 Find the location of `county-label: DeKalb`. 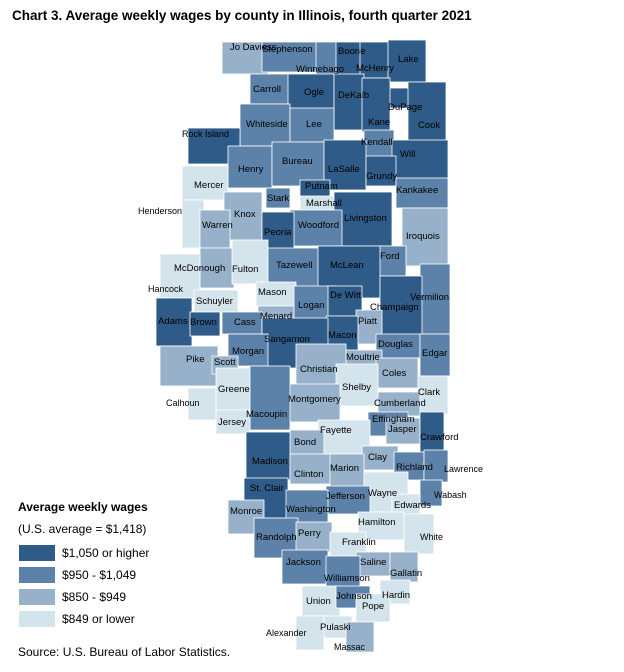

county-label: DeKalb is located at coordinates (353, 95).